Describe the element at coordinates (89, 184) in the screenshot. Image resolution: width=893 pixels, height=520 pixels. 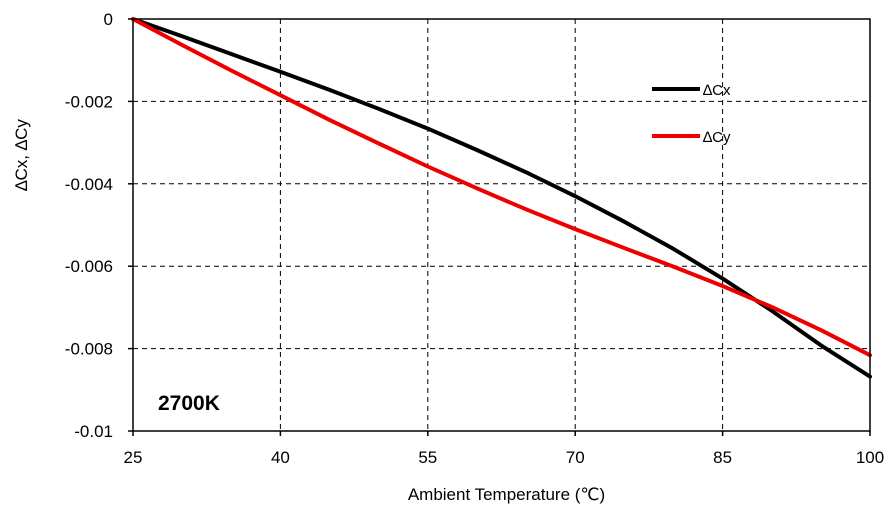
I see `y-tick-label: -0.004` at that location.